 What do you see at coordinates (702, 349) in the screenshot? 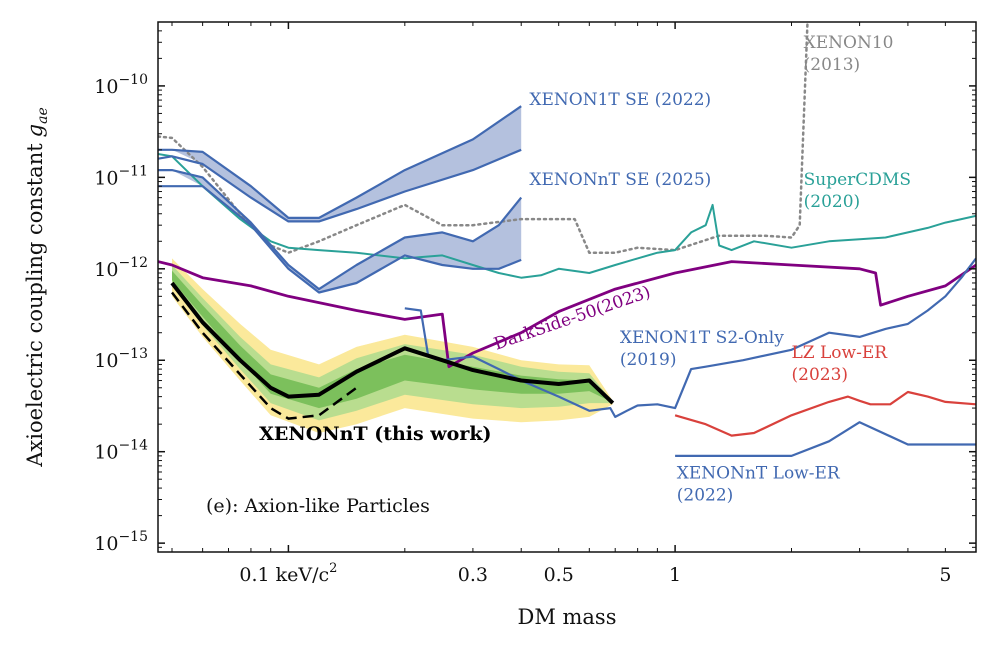
I see `annotation-xenon1t-s2-only-2019: XENON1T S2-Only (2019)` at bounding box center [702, 349].